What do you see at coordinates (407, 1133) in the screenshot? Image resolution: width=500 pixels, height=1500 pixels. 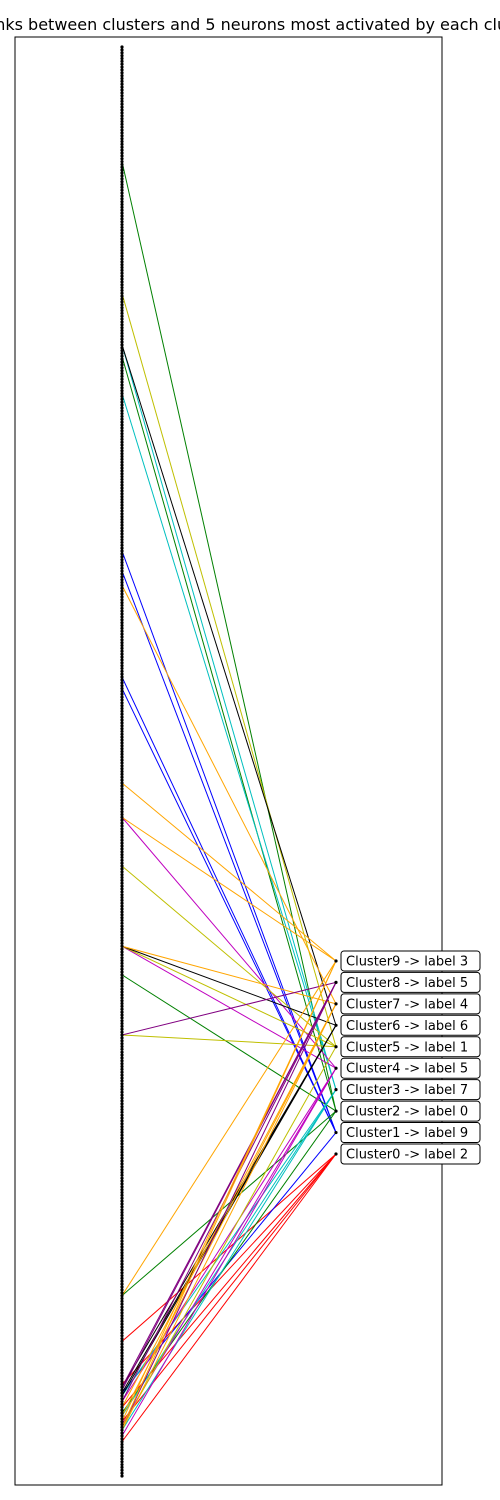 I see `cluster-label: Cluster1 -> label 9` at bounding box center [407, 1133].